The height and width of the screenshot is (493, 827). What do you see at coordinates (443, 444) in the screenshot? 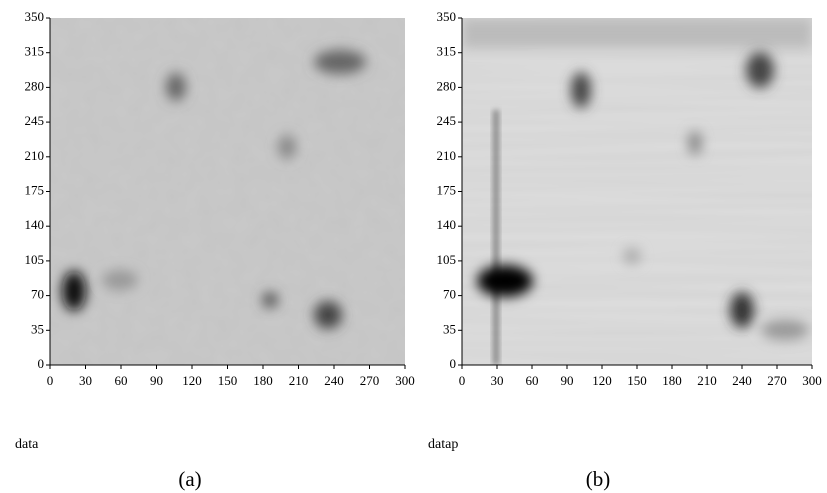
I see `x-label: datap` at bounding box center [443, 444].